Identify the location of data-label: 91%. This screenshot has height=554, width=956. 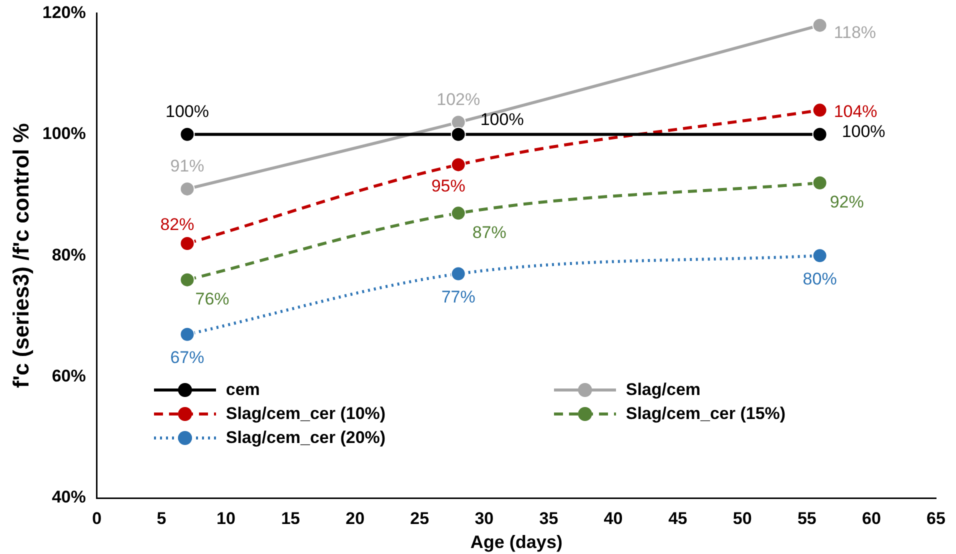
(187, 166).